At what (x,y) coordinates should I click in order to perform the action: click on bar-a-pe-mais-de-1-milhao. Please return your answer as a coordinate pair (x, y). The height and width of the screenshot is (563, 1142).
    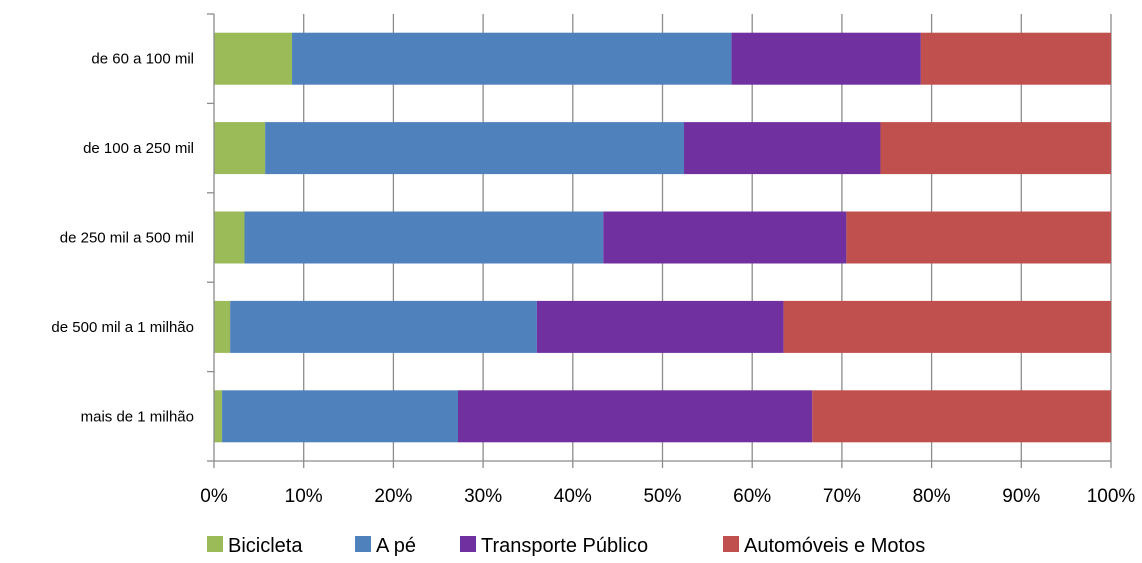
    Looking at the image, I should click on (340, 416).